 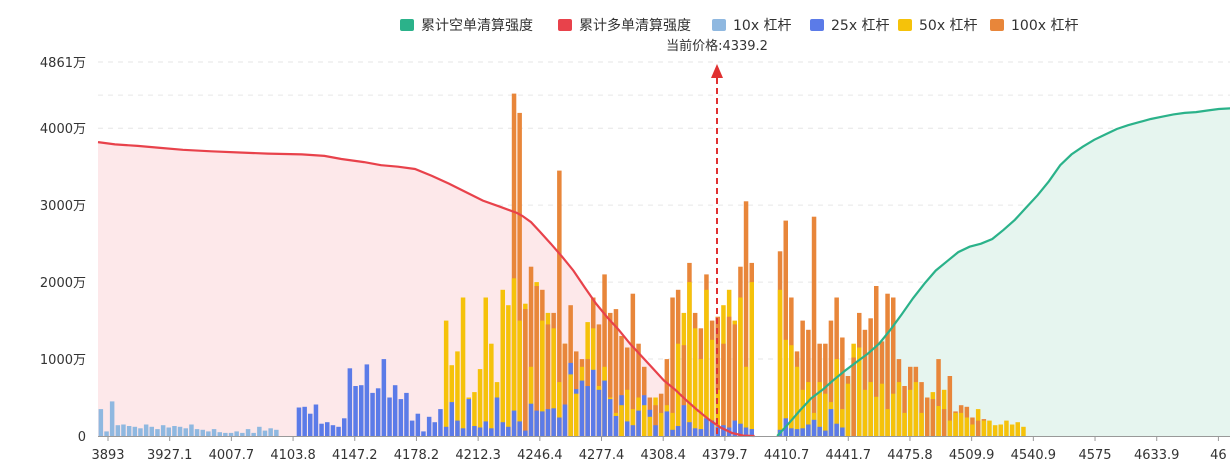 I want to click on legend-item: 累计多单清算强度, so click(x=624, y=25).